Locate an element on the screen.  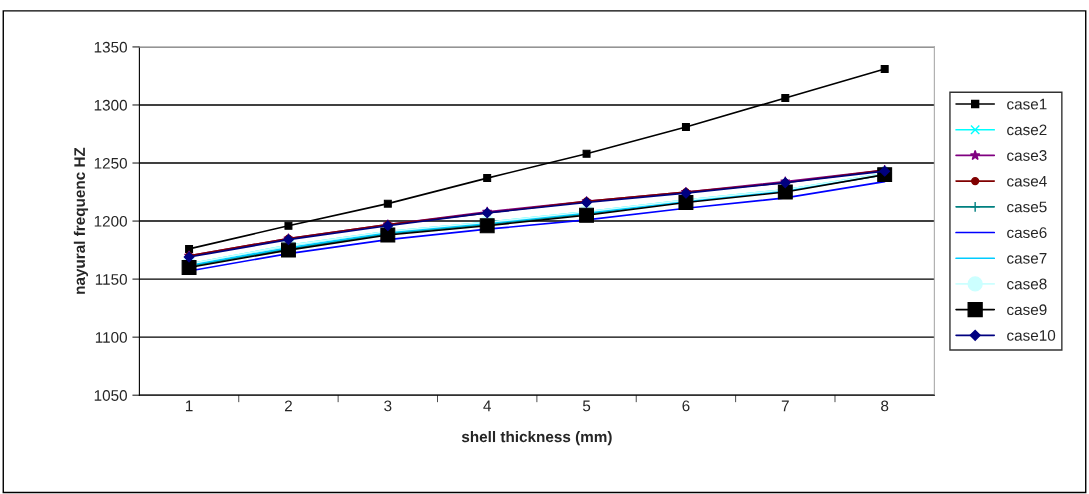
legend-label: case5 is located at coordinates (1027, 207).